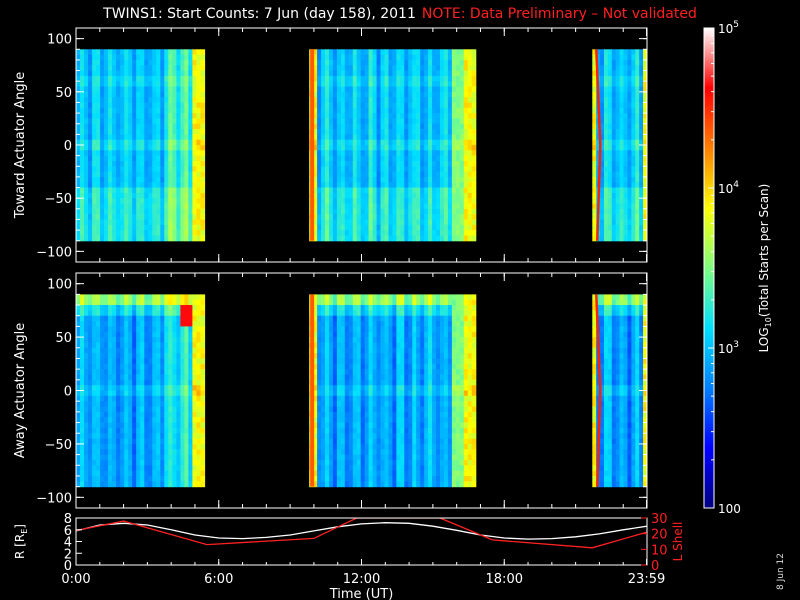  I want to click on ytick-right-label: 30, so click(659, 519).